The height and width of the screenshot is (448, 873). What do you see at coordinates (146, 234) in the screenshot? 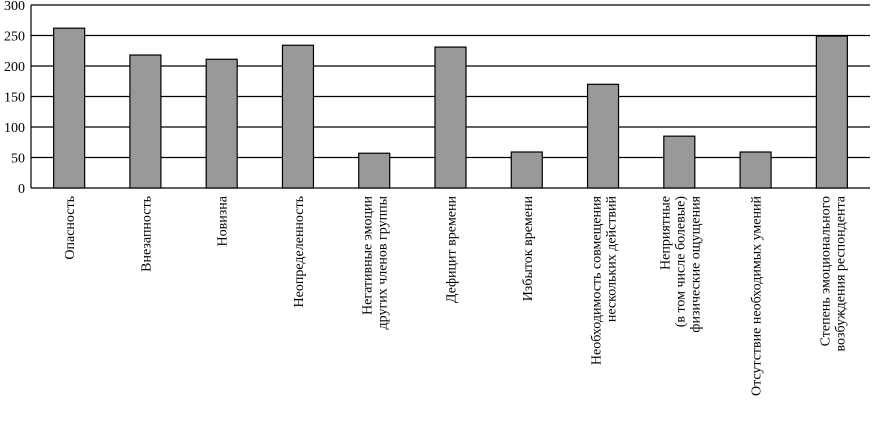
I see `x-tick-label: Внезапность` at bounding box center [146, 234].